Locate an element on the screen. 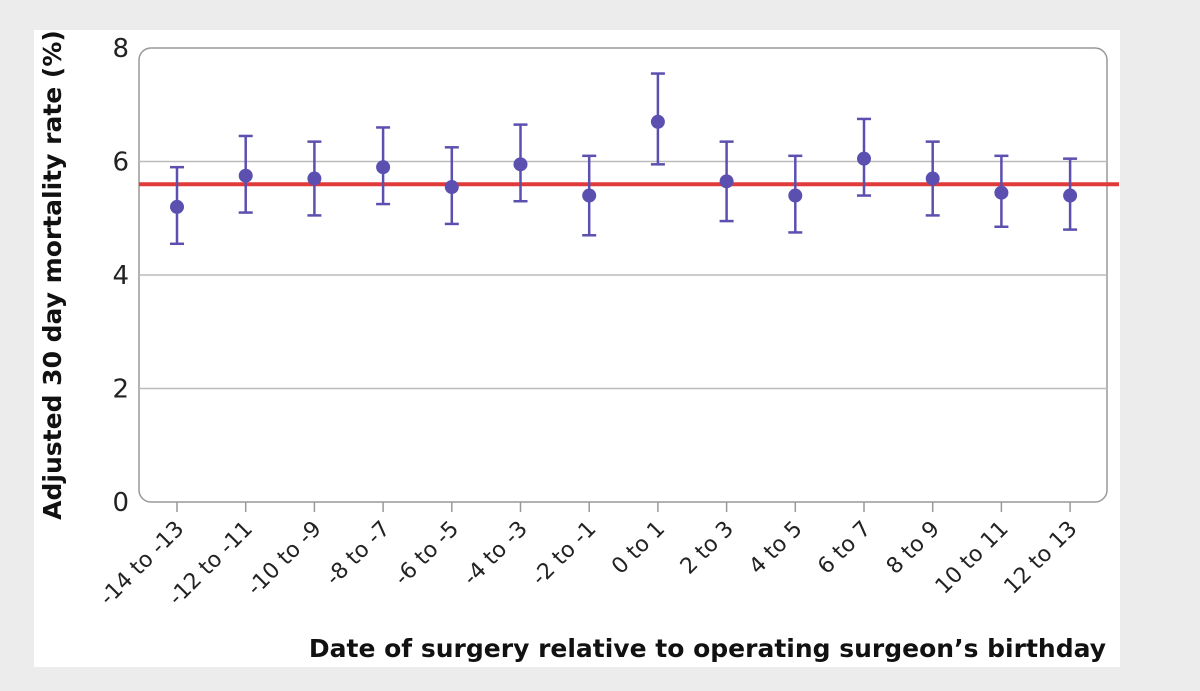 The height and width of the screenshot is (691, 1200). y-tick-label: 4 is located at coordinates (120, 276).